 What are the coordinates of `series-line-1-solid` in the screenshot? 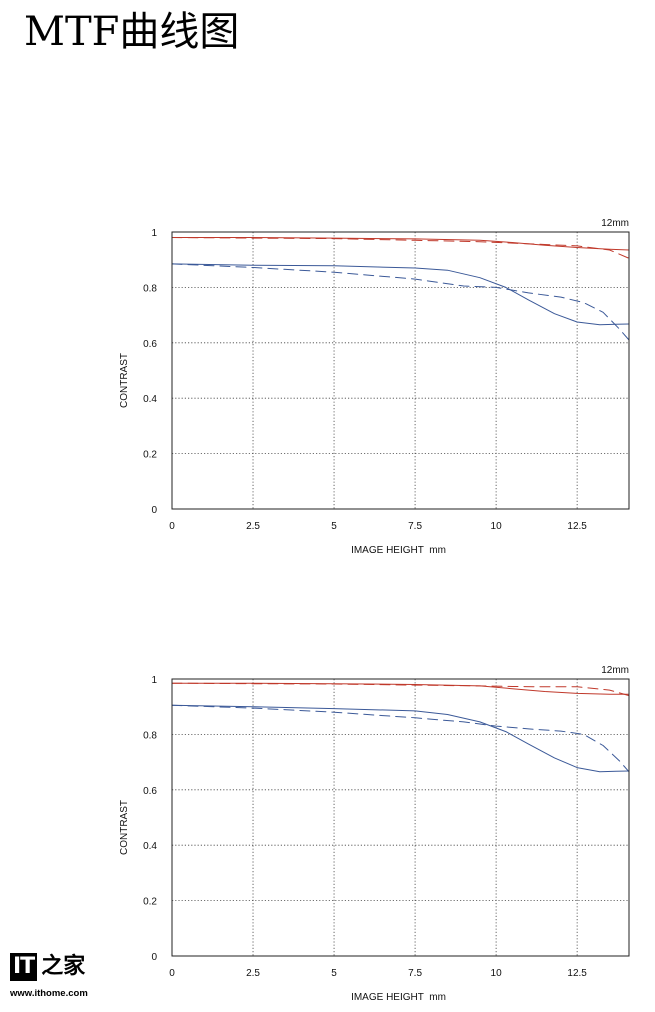 It's located at (400, 244).